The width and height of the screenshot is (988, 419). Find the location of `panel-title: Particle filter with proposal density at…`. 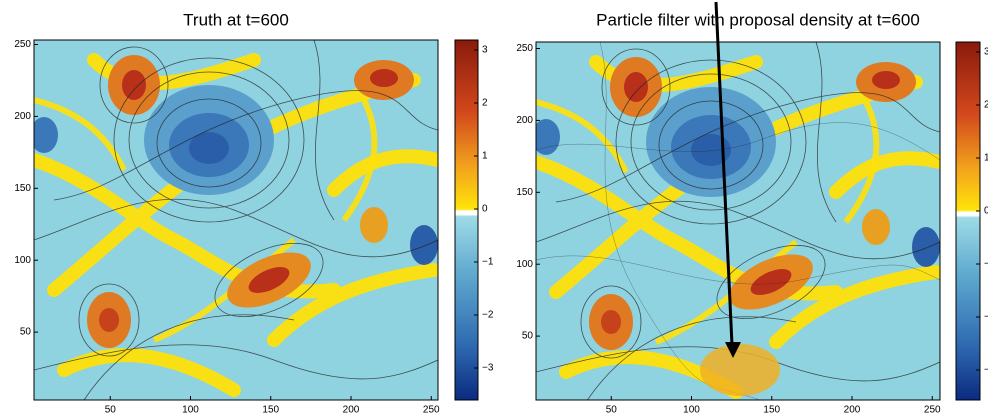

panel-title: Particle filter with proposal density at… is located at coordinates (758, 19).